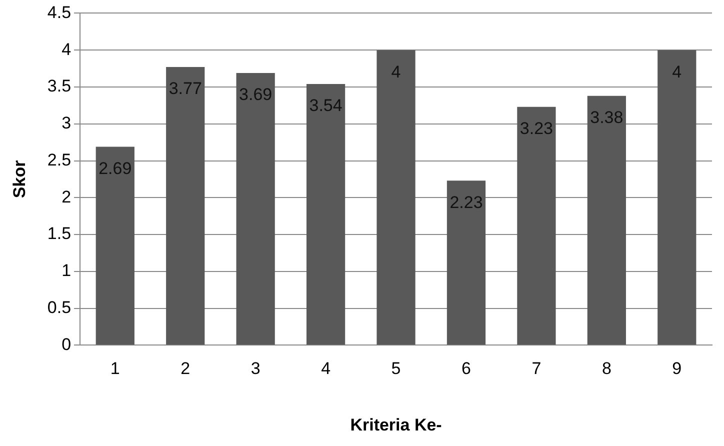 Image resolution: width=724 pixels, height=446 pixels. I want to click on y-tick-label: 3.5, so click(59, 86).